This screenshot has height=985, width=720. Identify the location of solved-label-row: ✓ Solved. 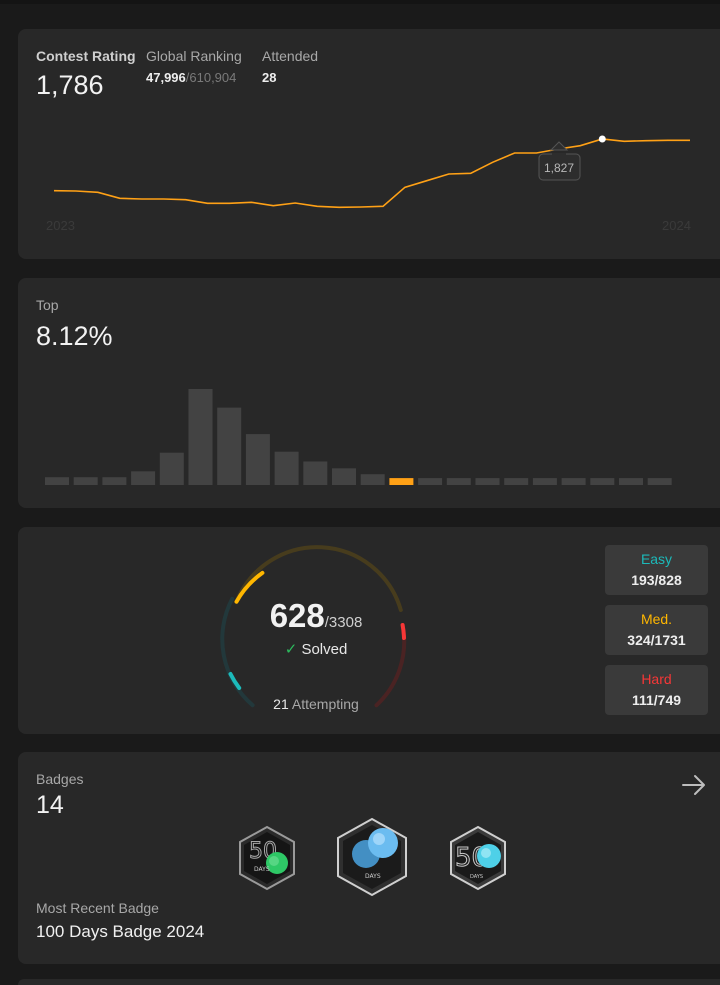
(316, 649).